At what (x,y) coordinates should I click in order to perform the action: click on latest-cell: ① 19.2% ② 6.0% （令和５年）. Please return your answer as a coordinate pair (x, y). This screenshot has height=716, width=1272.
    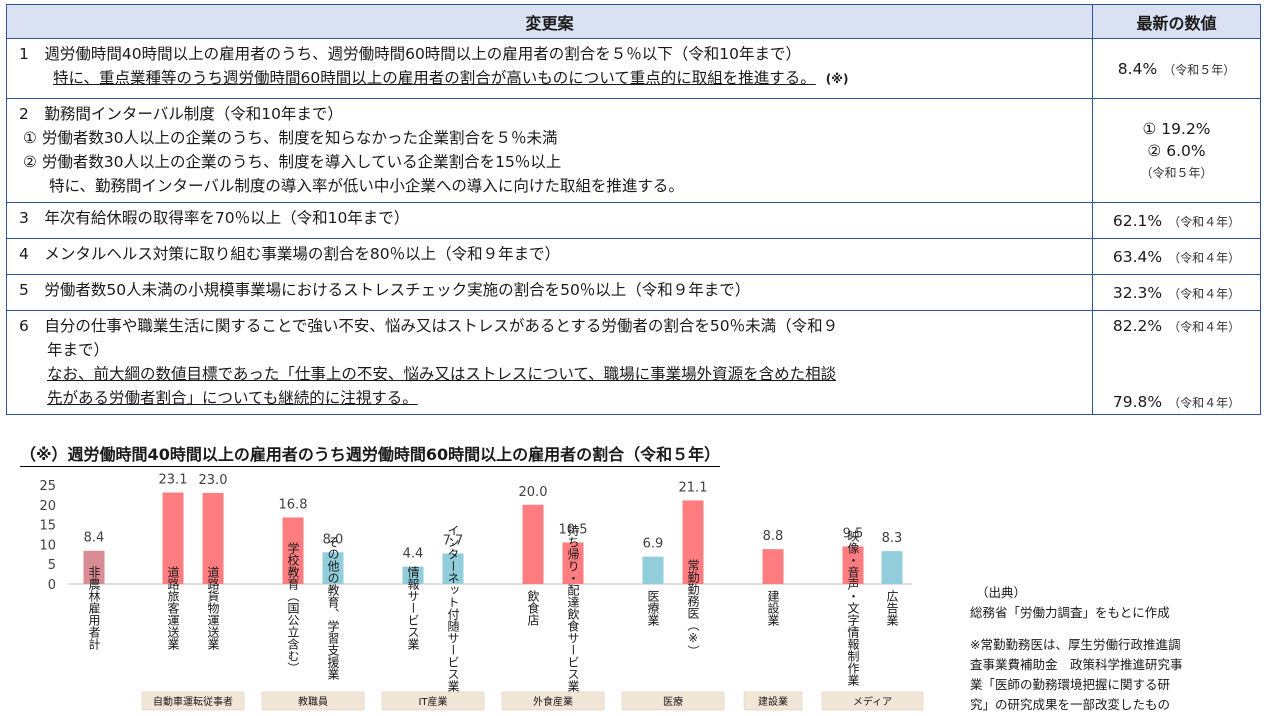
    Looking at the image, I should click on (1176, 150).